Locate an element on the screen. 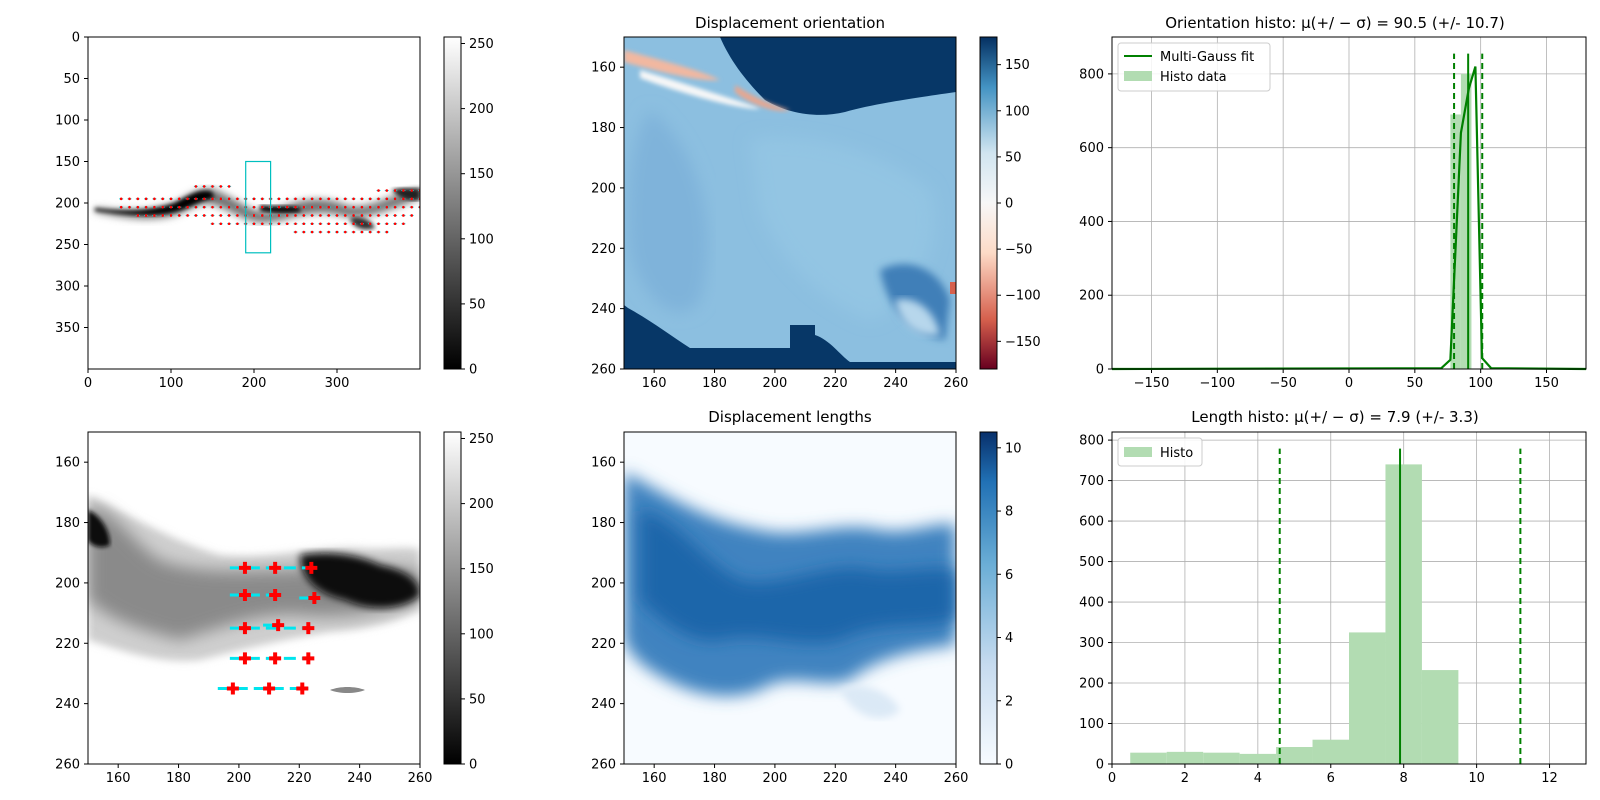  colorbar-tick-label: 4 is located at coordinates (1009, 638).